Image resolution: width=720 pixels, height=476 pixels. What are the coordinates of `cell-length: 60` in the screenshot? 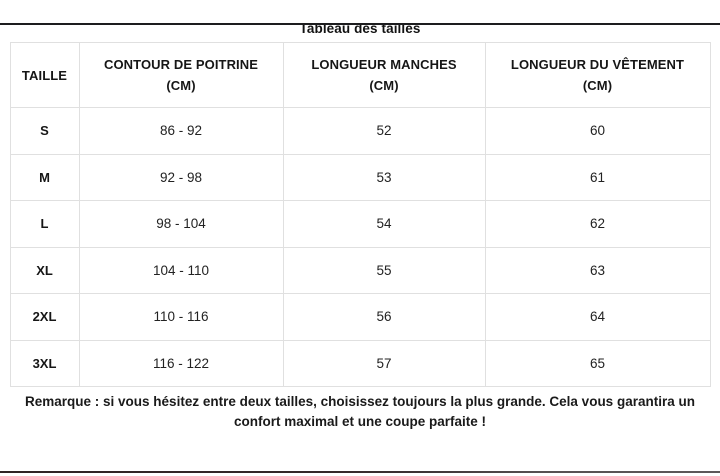 It's located at (597, 131).